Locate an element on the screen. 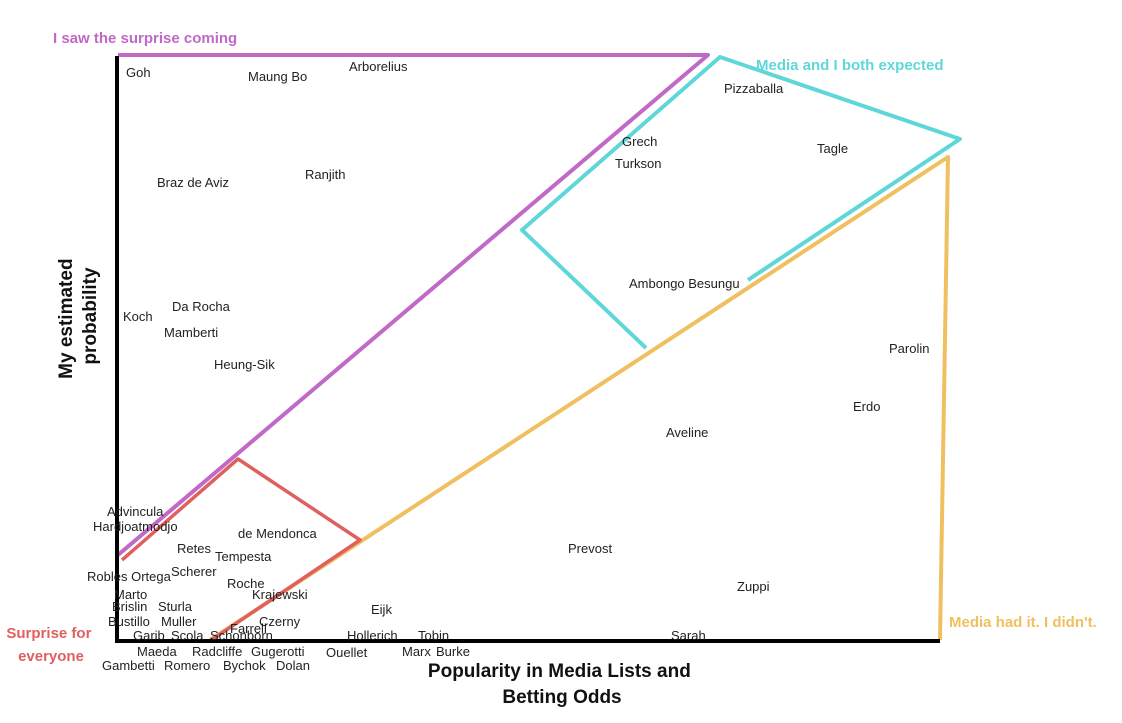  orange-region-label: Media had it. I didn't. is located at coordinates (1023, 622).